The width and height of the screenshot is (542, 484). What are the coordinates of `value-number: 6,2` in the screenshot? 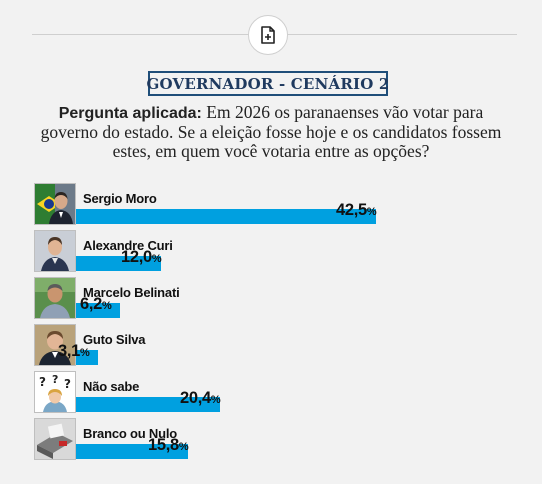 It's located at (91, 304).